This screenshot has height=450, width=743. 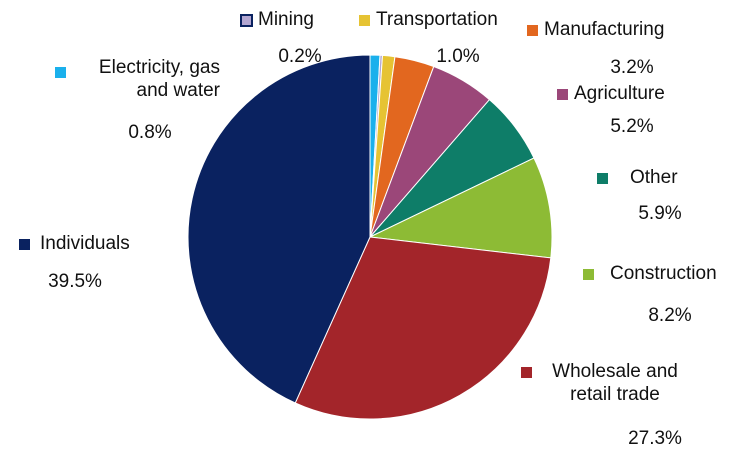 What do you see at coordinates (632, 126) in the screenshot?
I see `value-label: 5.2%` at bounding box center [632, 126].